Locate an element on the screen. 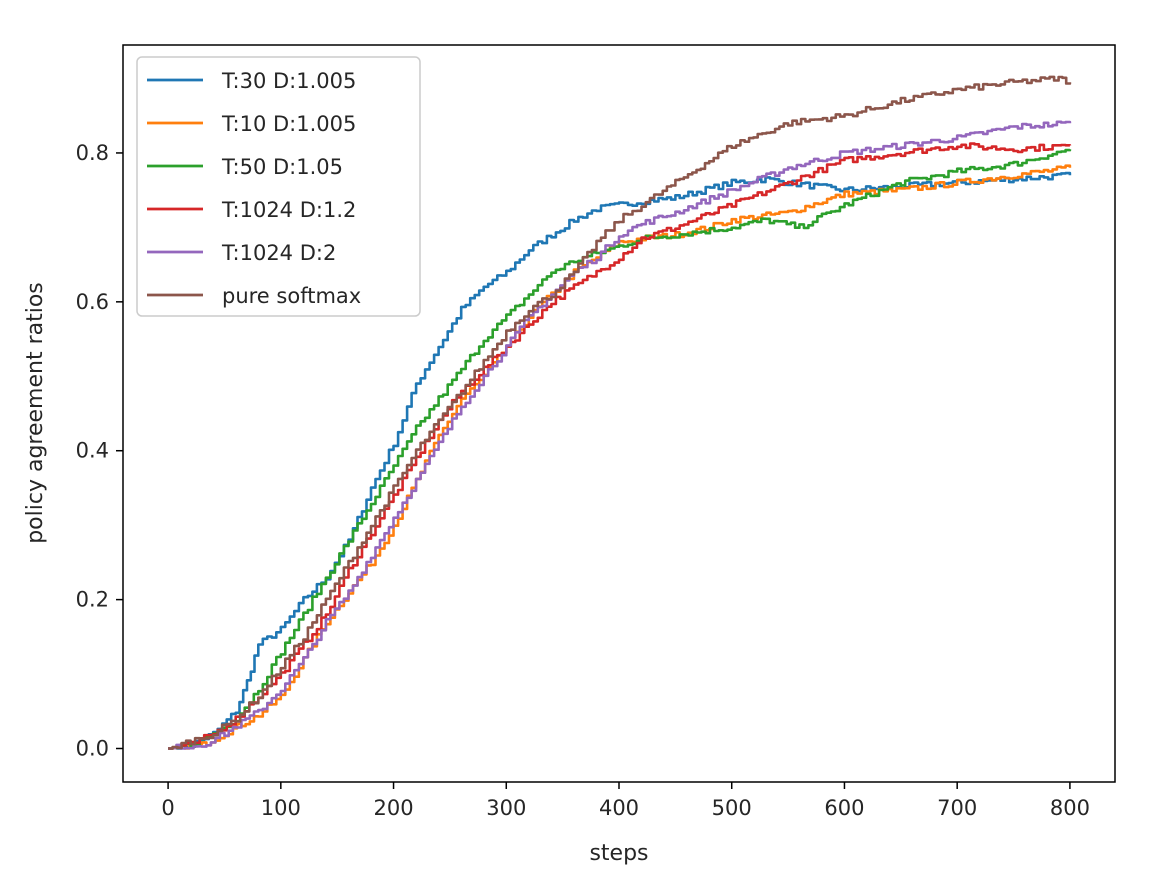 Image resolution: width=1164 pixels, height=888 pixels. y-tick-label: 0.4 is located at coordinates (92, 451).